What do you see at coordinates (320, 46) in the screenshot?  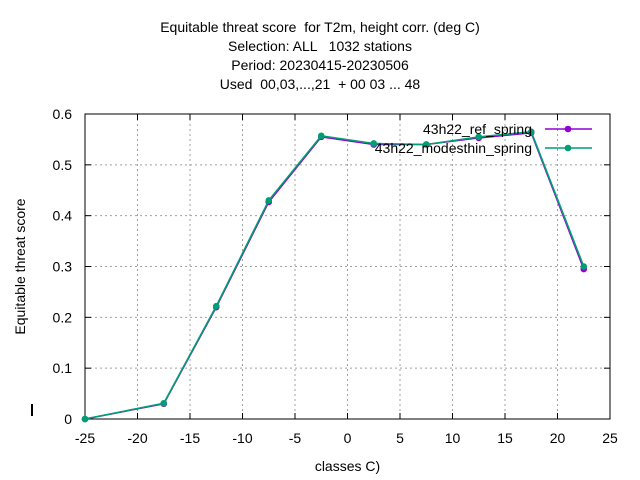 I see `chart-title-line-2: Selection: ALL 1032 stations` at bounding box center [320, 46].